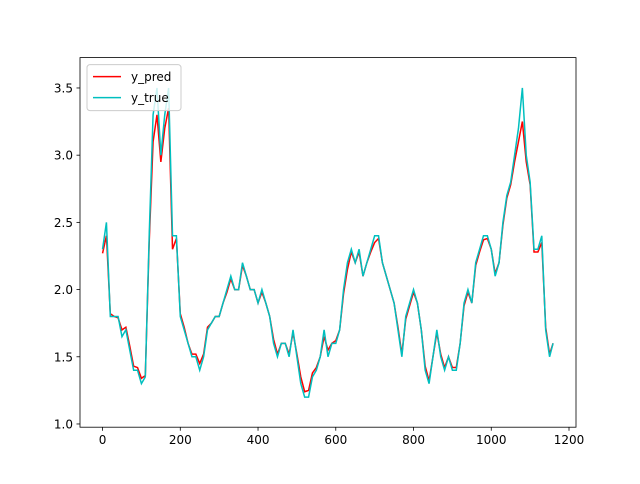  What do you see at coordinates (569, 440) in the screenshot?
I see `x-tick-label: 1200` at bounding box center [569, 440].